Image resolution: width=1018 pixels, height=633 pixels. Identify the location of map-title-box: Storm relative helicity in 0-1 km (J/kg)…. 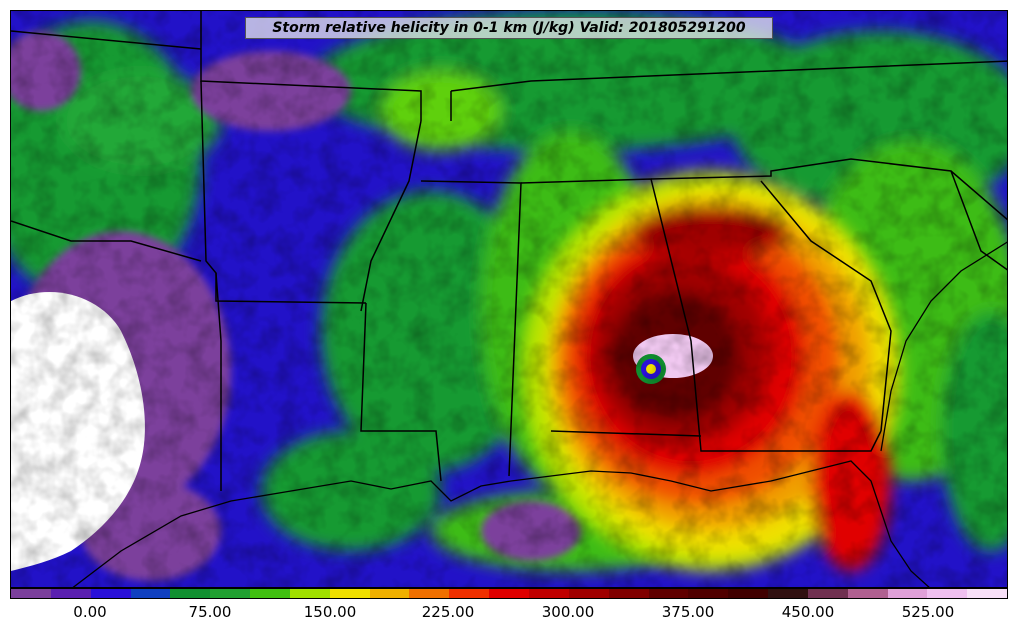
(509, 28).